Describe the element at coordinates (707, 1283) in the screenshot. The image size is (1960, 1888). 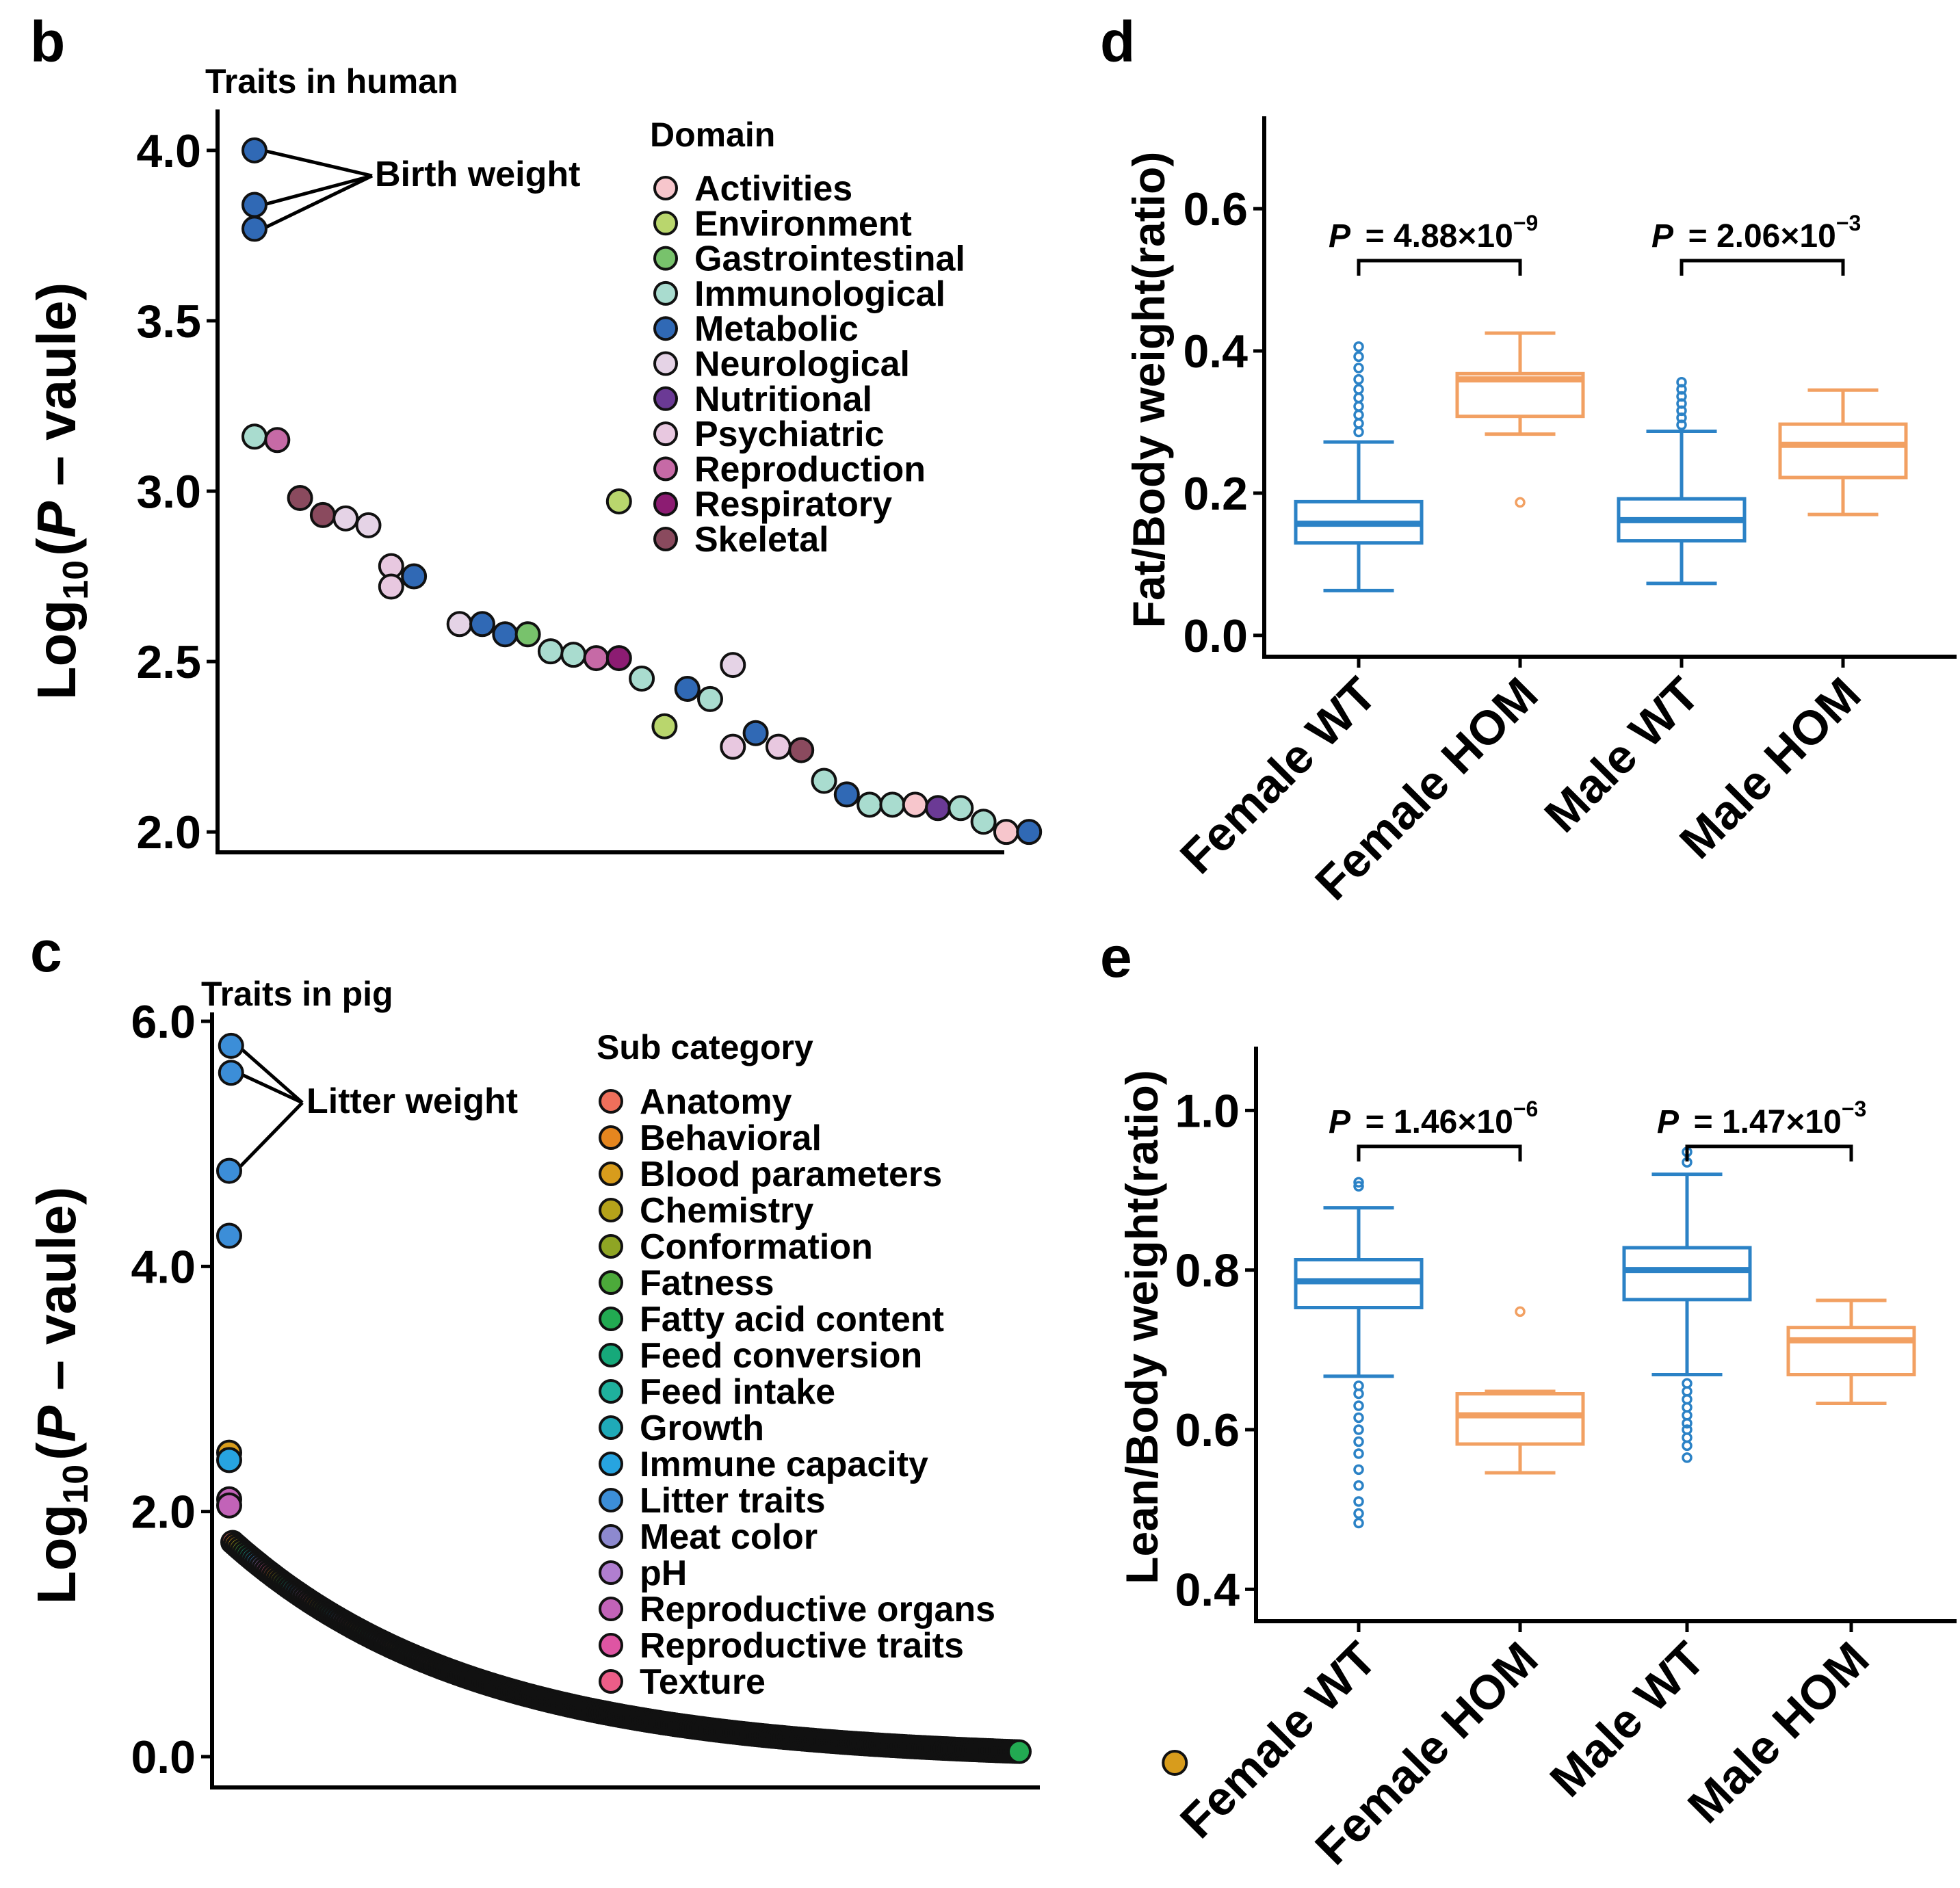
I see `c-legend-label: Fatness` at that location.